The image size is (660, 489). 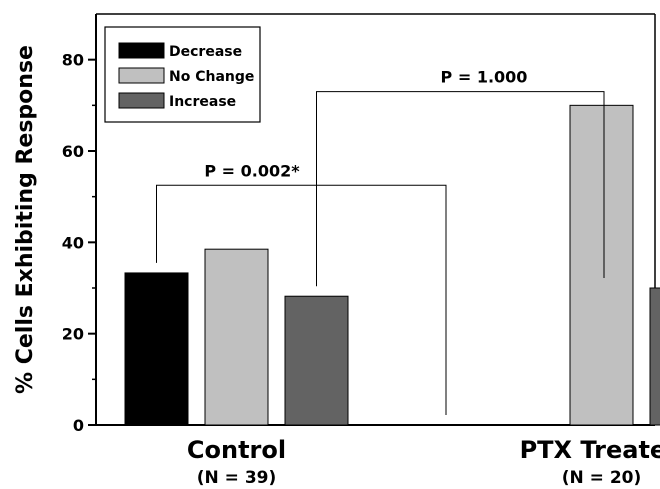 What do you see at coordinates (156, 349) in the screenshot?
I see `bar-decrease` at bounding box center [156, 349].